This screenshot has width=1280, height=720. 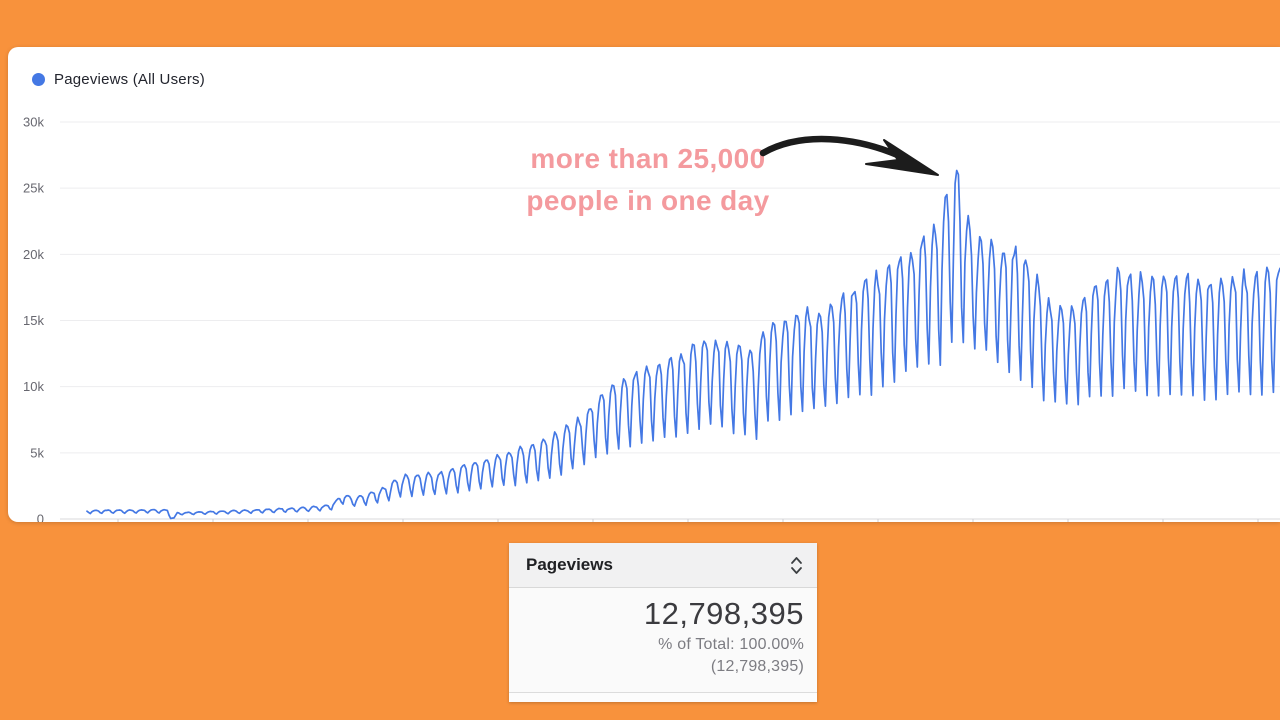 I want to click on sort-unfold-icon, so click(x=796, y=565).